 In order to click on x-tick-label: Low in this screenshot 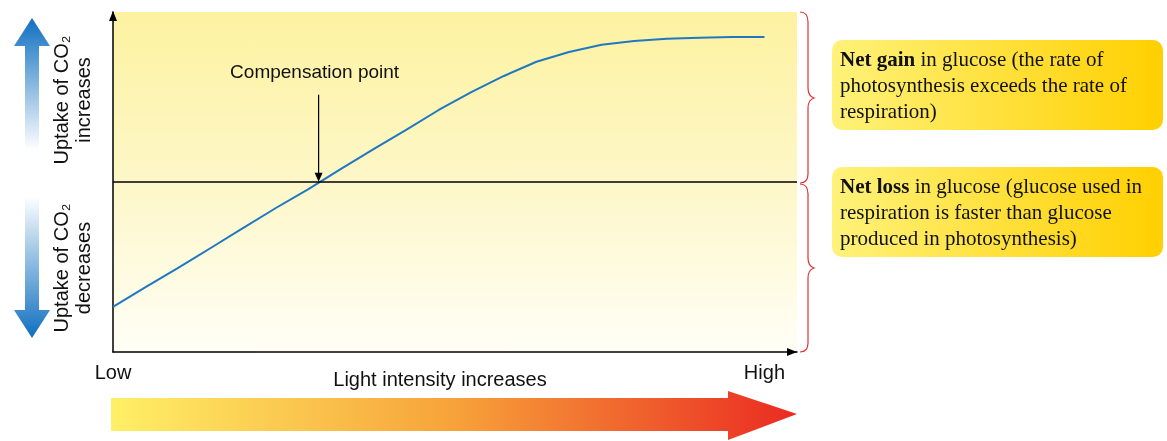, I will do `click(113, 372)`.